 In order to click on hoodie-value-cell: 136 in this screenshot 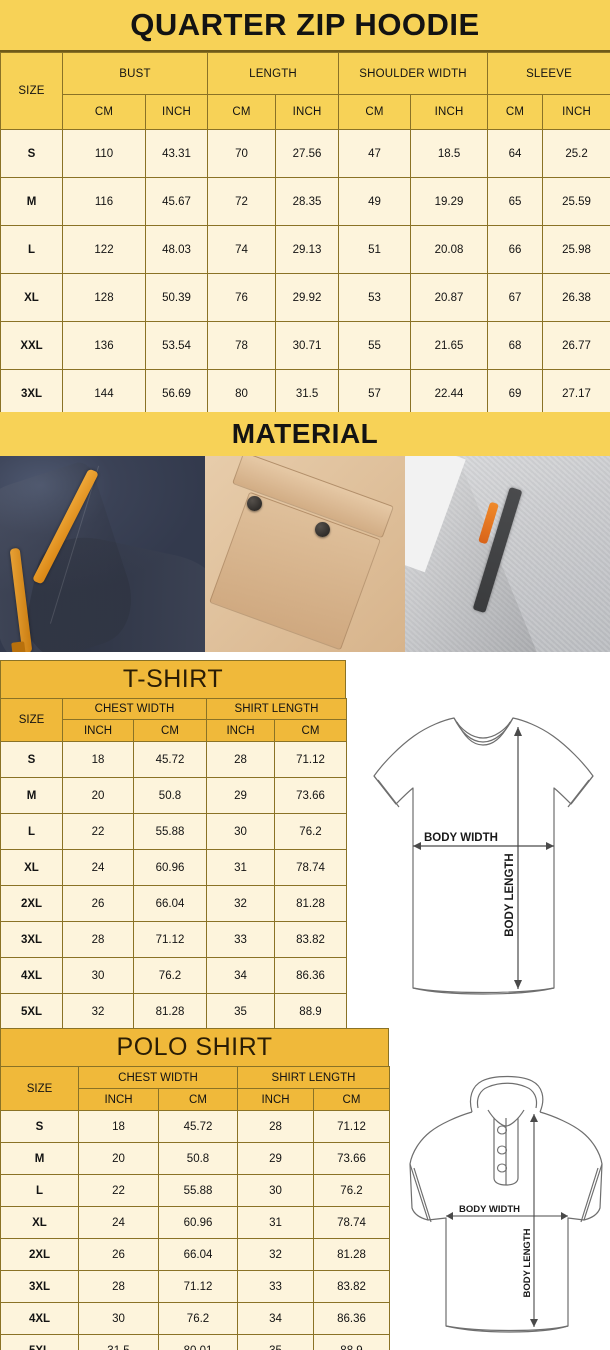, I will do `click(104, 345)`.